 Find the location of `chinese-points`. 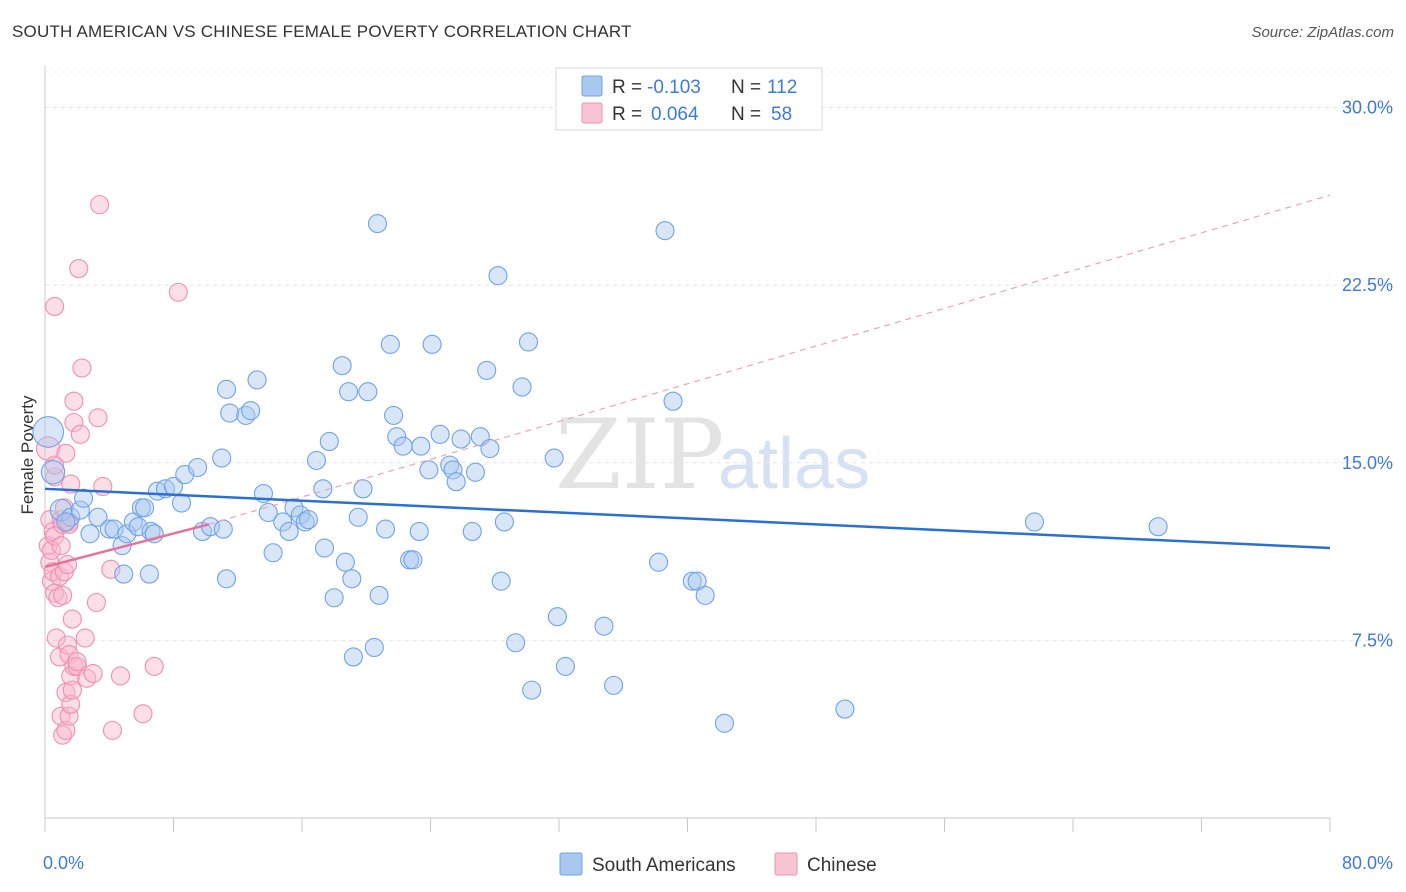

chinese-points is located at coordinates (111, 470).